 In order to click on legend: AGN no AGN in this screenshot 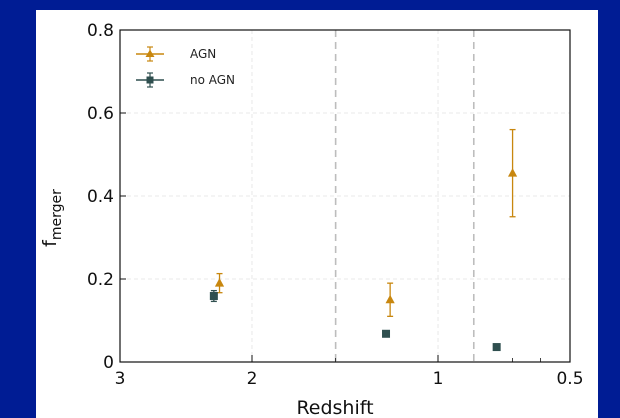, I will do `click(185, 67)`.